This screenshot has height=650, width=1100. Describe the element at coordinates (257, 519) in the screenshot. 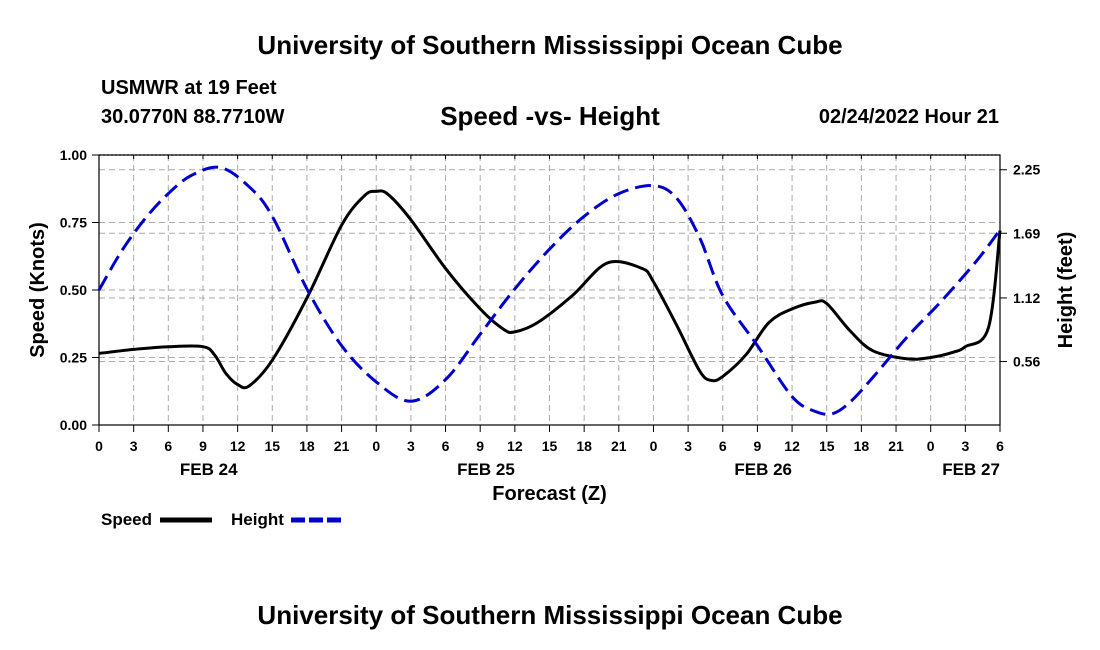

I see `legend-label-height: Height` at that location.